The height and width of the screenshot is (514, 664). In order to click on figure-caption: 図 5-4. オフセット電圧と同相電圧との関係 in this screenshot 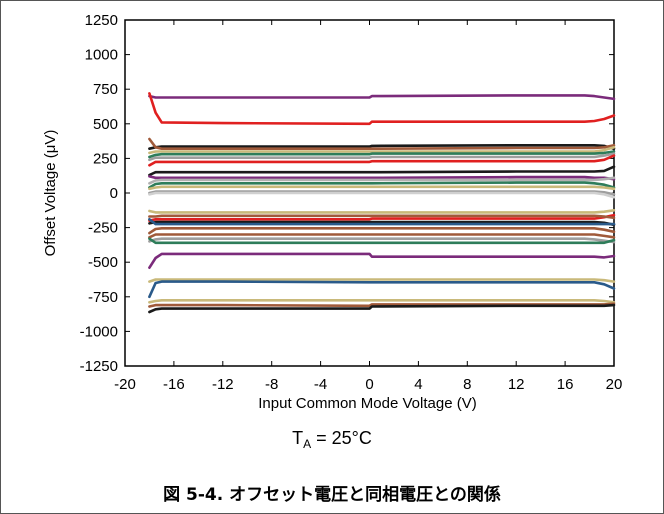, I will do `click(332, 495)`.